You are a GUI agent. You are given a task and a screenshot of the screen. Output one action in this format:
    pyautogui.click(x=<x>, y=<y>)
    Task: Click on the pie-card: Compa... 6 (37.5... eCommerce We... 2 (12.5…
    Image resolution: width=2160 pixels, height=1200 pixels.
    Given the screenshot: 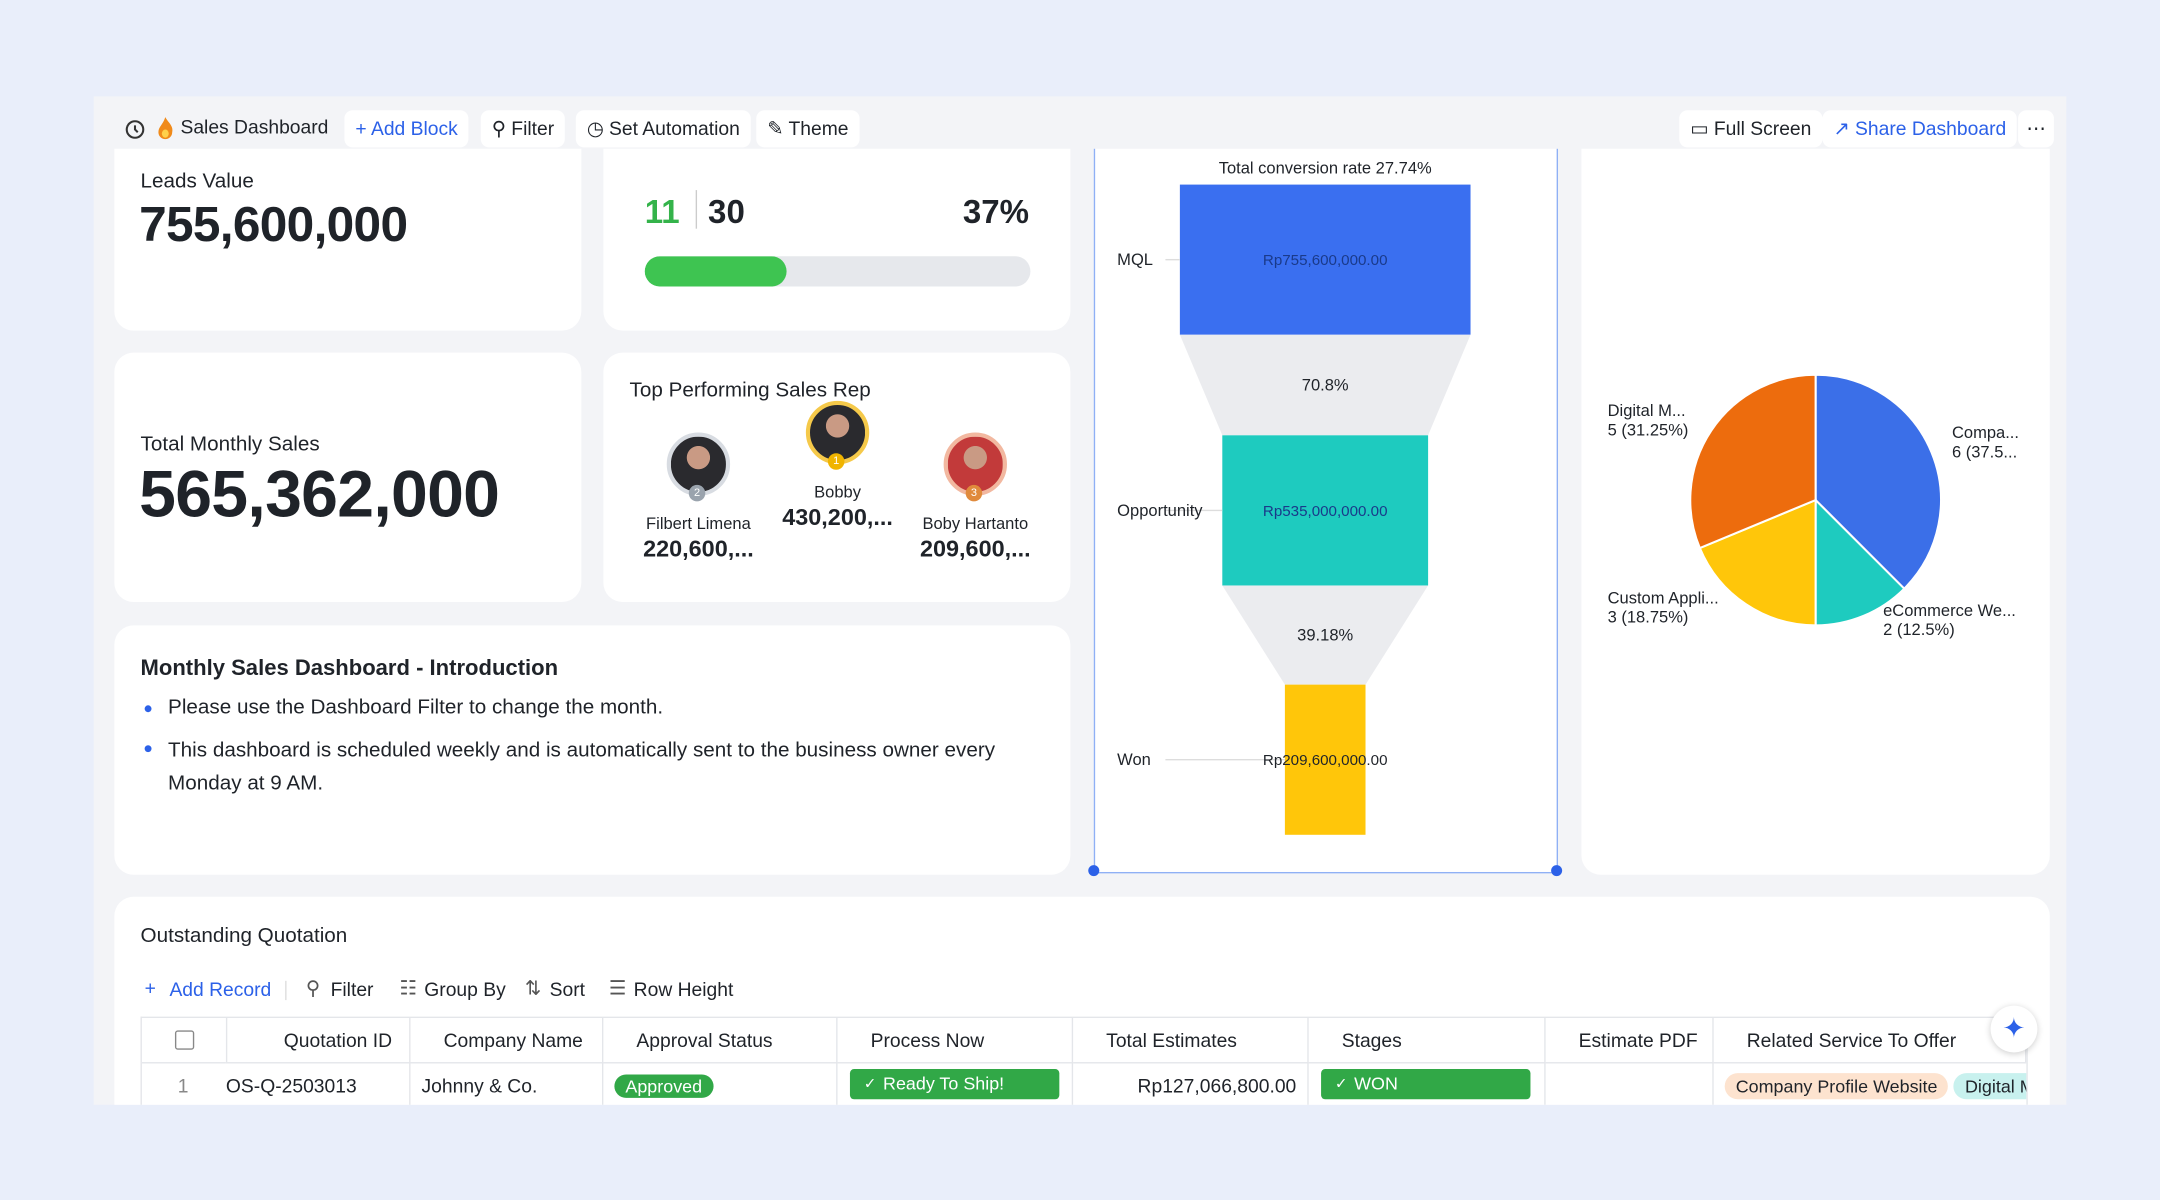 What is the action you would take?
    pyautogui.click(x=1815, y=511)
    